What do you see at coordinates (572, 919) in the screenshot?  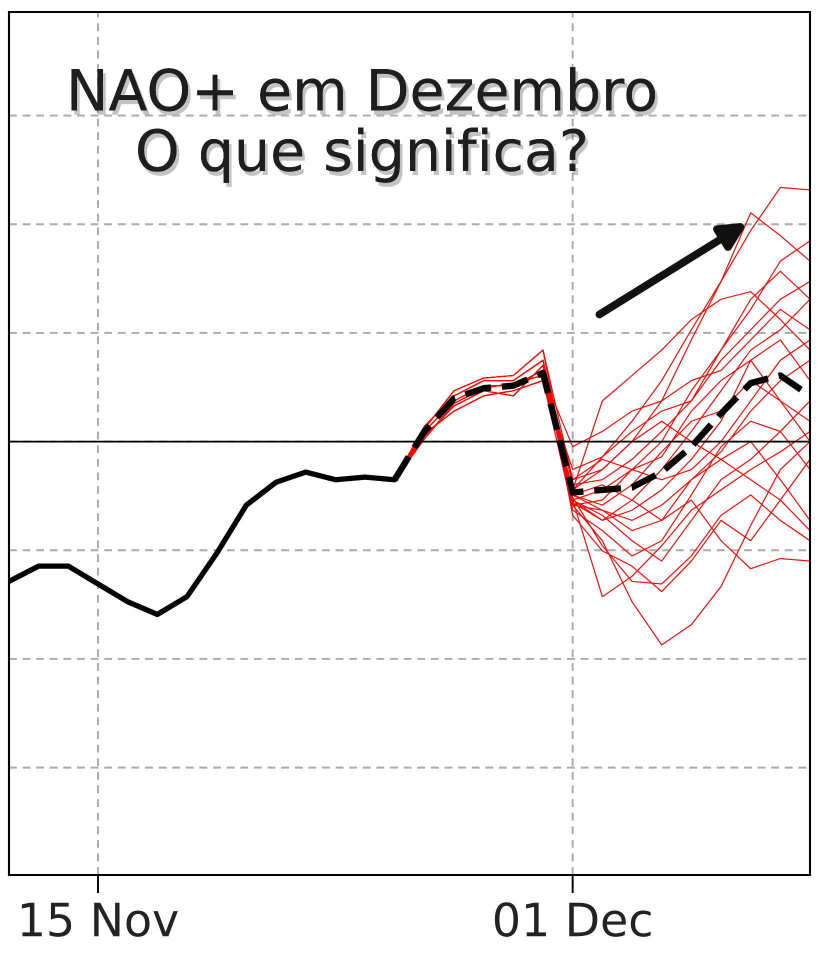 I see `x-tick-label: 01 Dec` at bounding box center [572, 919].